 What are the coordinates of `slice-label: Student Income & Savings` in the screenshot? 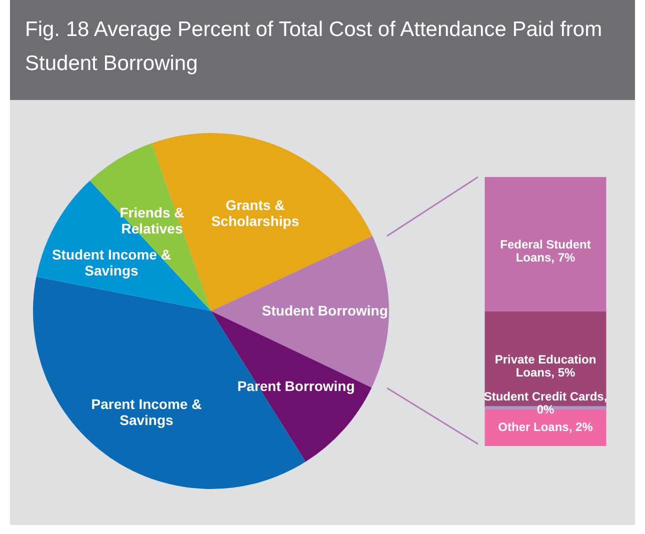 It's located at (111, 262).